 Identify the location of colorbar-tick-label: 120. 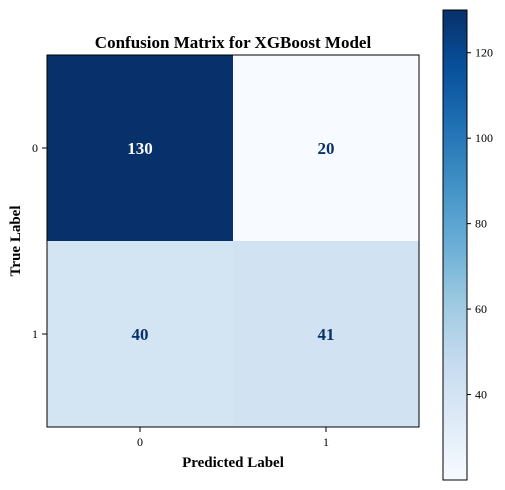
(484, 53).